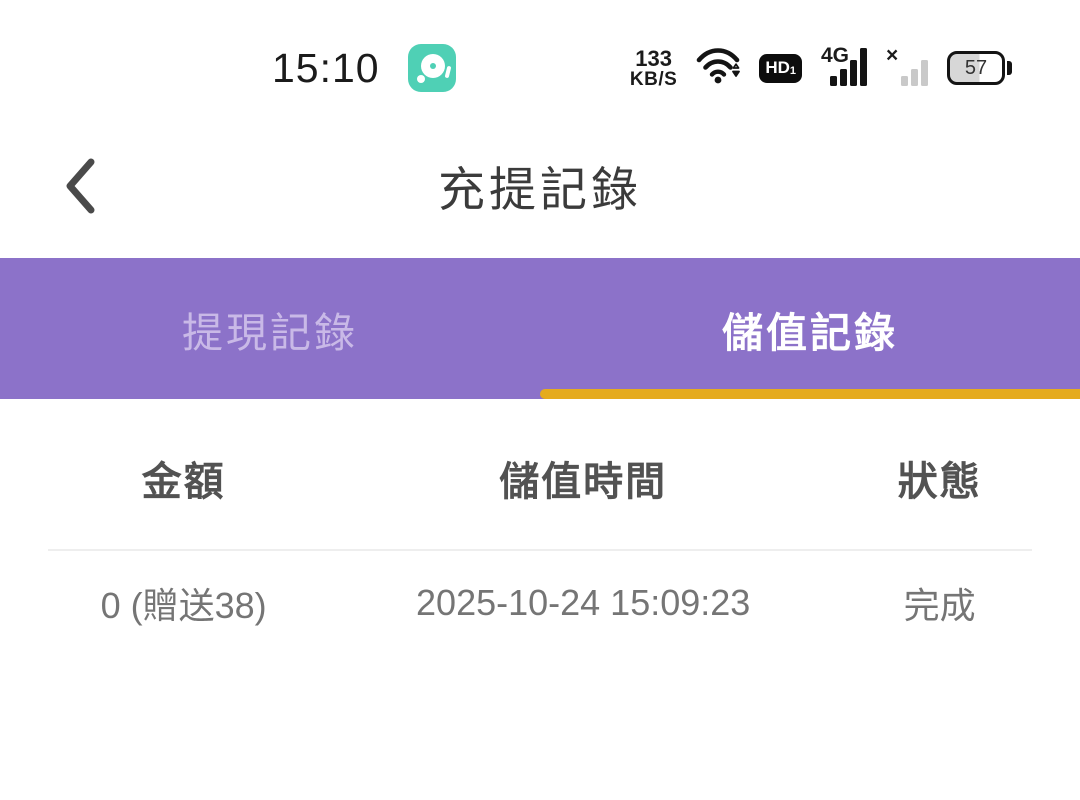 The image size is (1080, 800). What do you see at coordinates (939, 605) in the screenshot?
I see `row-status: 完成` at bounding box center [939, 605].